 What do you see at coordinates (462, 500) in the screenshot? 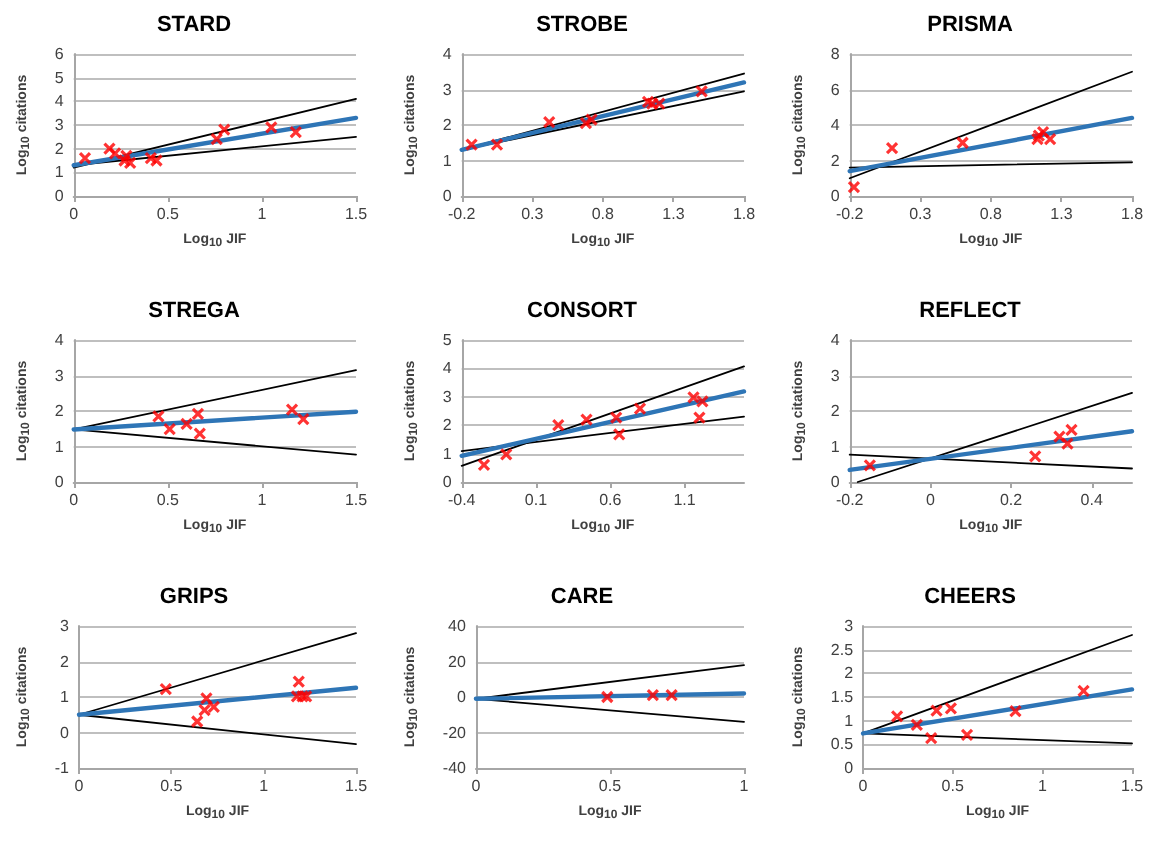
I see `x-tick-label: -0.4` at bounding box center [462, 500].